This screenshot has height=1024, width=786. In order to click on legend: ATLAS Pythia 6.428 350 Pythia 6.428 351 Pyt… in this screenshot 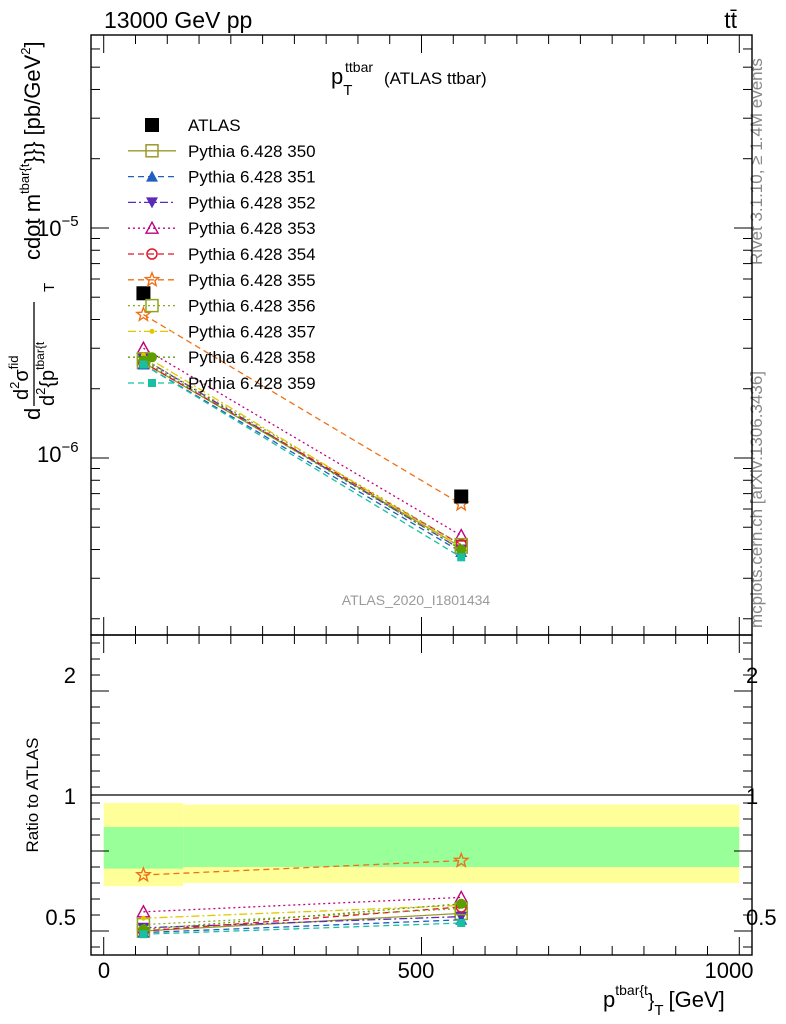, I will do `click(222, 254)`.